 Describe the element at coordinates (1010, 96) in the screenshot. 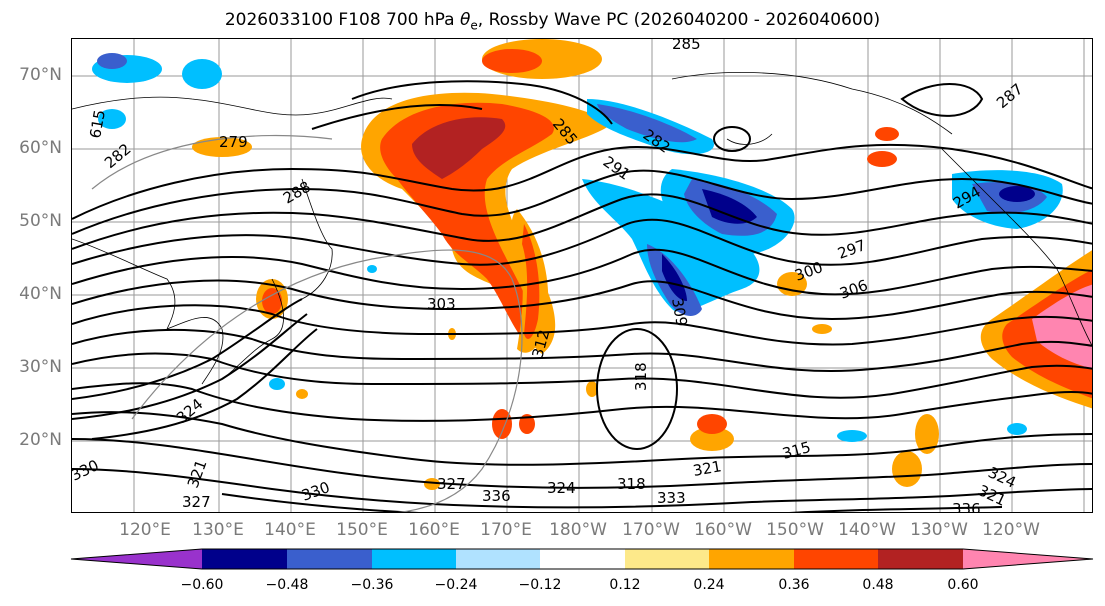

I see `contour-label: 287` at that location.